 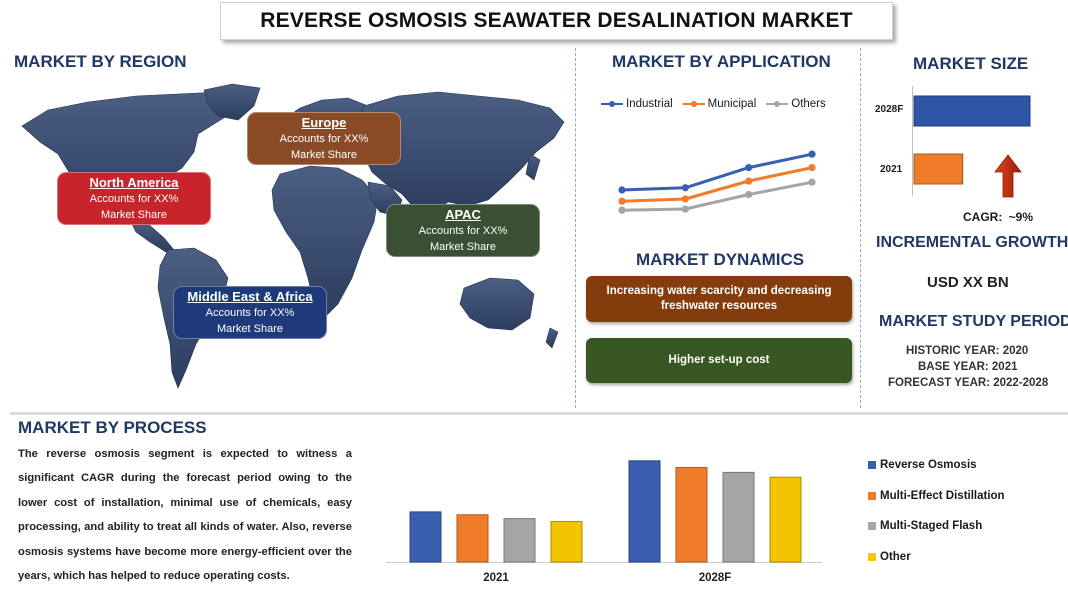 What do you see at coordinates (533, 167) in the screenshot?
I see `japan-landmass` at bounding box center [533, 167].